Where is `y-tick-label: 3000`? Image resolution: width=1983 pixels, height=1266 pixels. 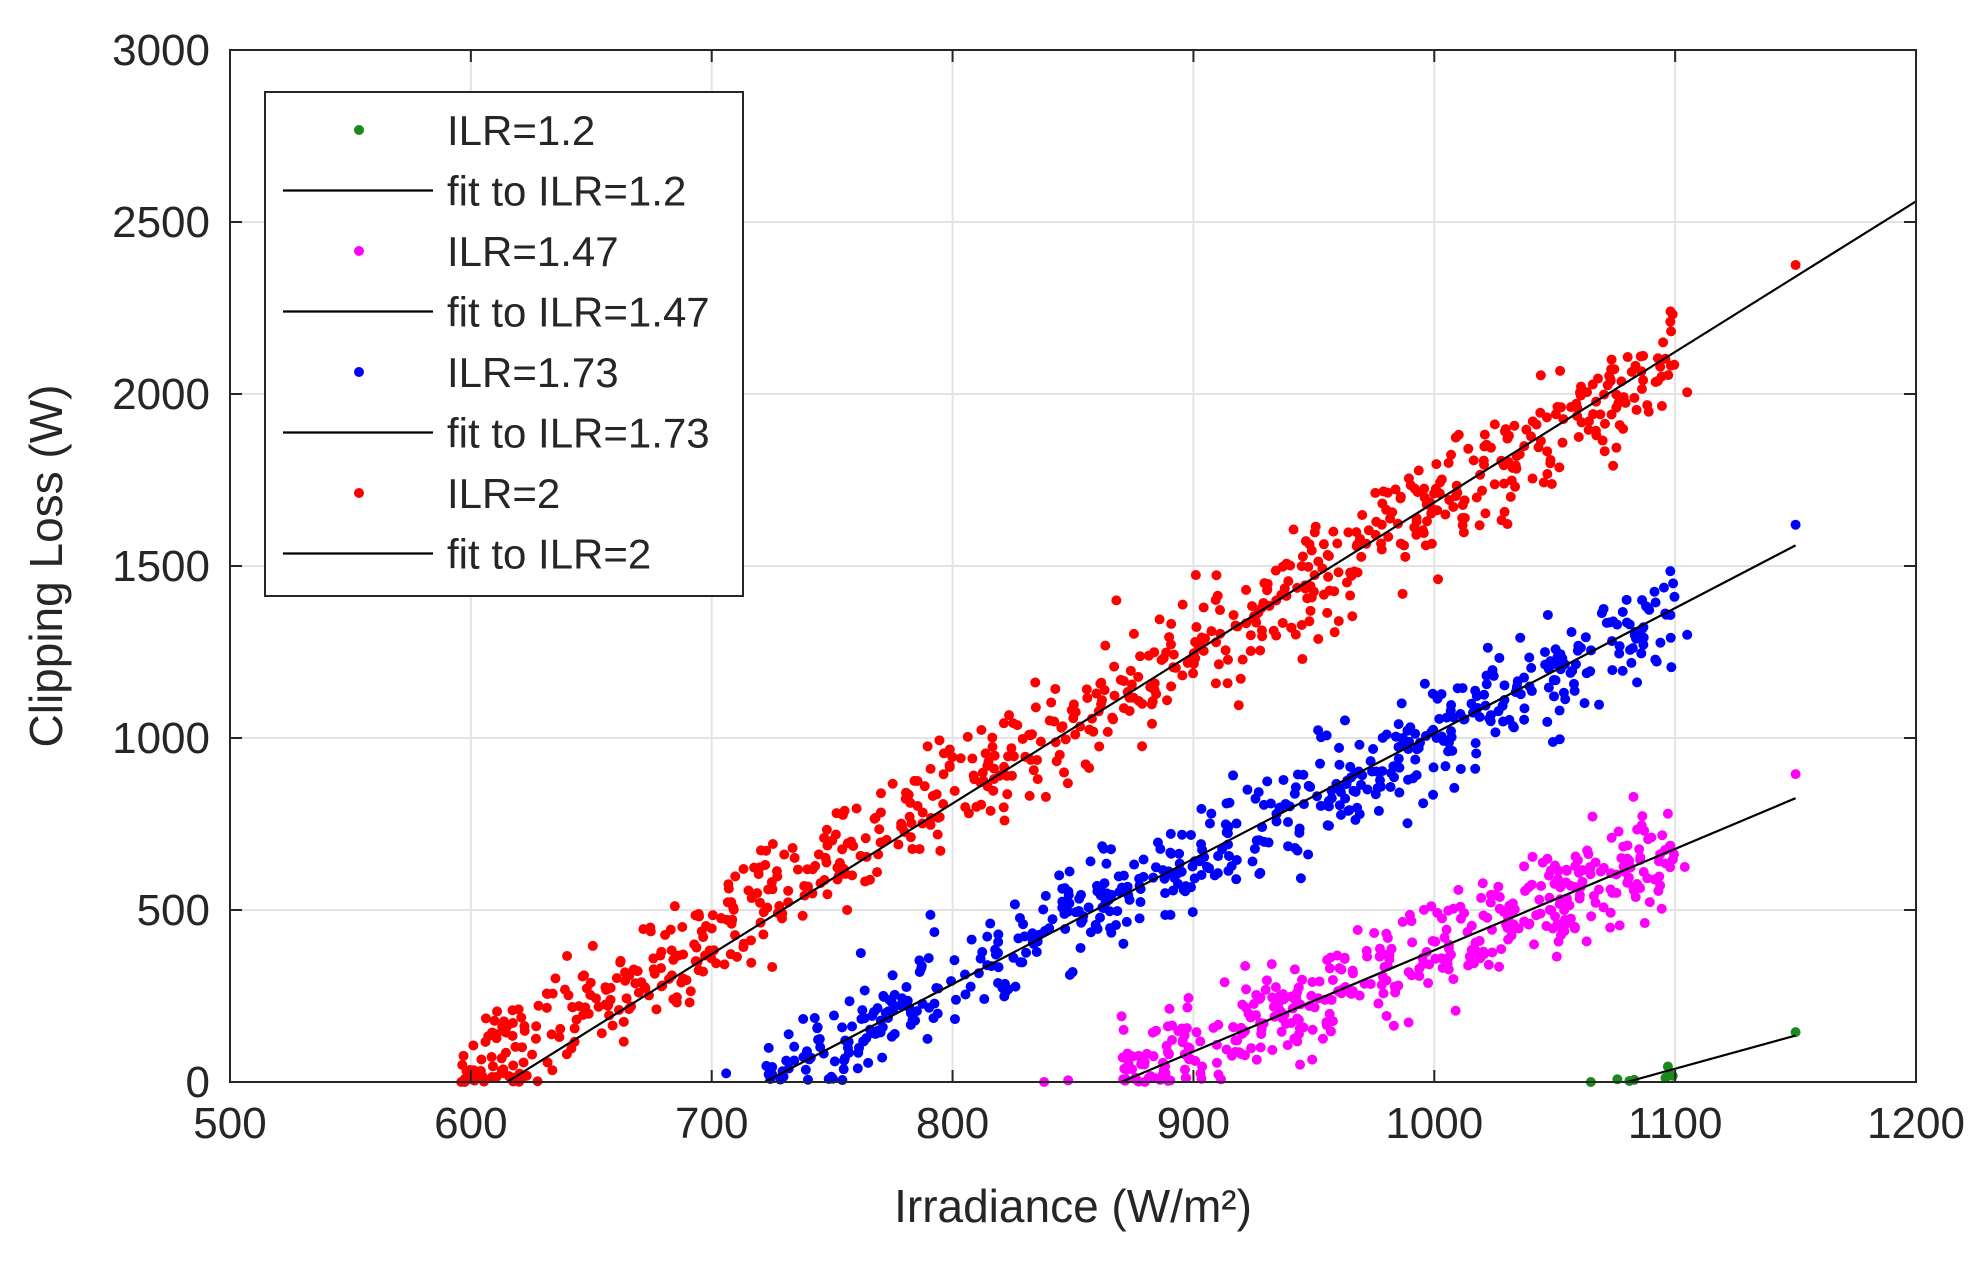 y-tick-label: 3000 is located at coordinates (161, 50).